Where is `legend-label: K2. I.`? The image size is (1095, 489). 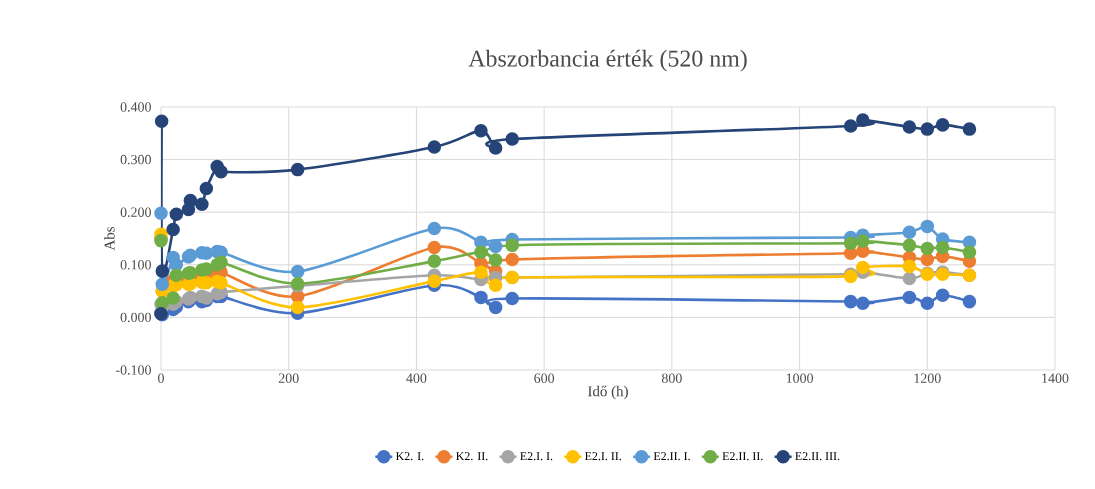 legend-label: K2. I. is located at coordinates (409, 456).